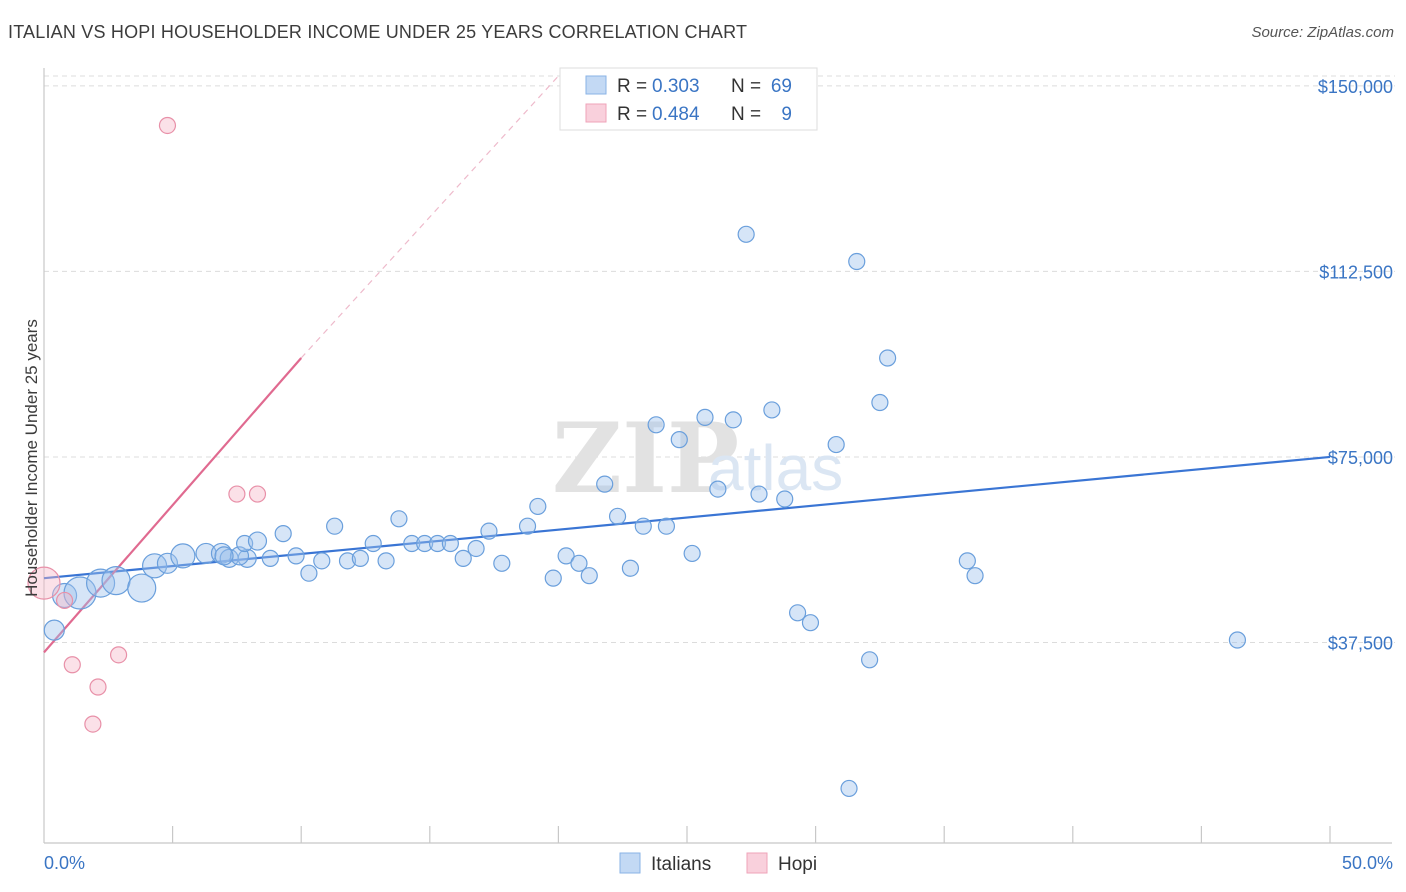 The width and height of the screenshot is (1406, 892). What do you see at coordinates (1356, 272) in the screenshot?
I see `y-tick-label-2: $112,500` at bounding box center [1356, 272].